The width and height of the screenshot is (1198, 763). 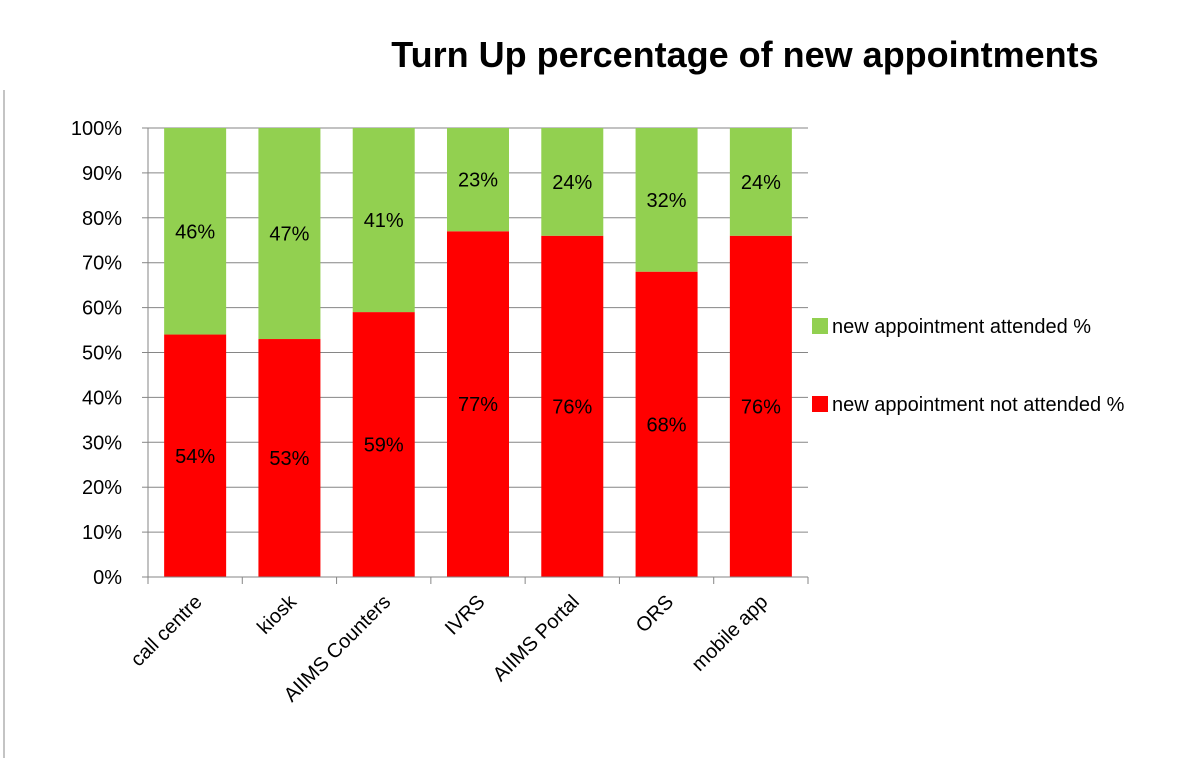 What do you see at coordinates (102, 264) in the screenshot?
I see `y-tick-label: 70%` at bounding box center [102, 264].